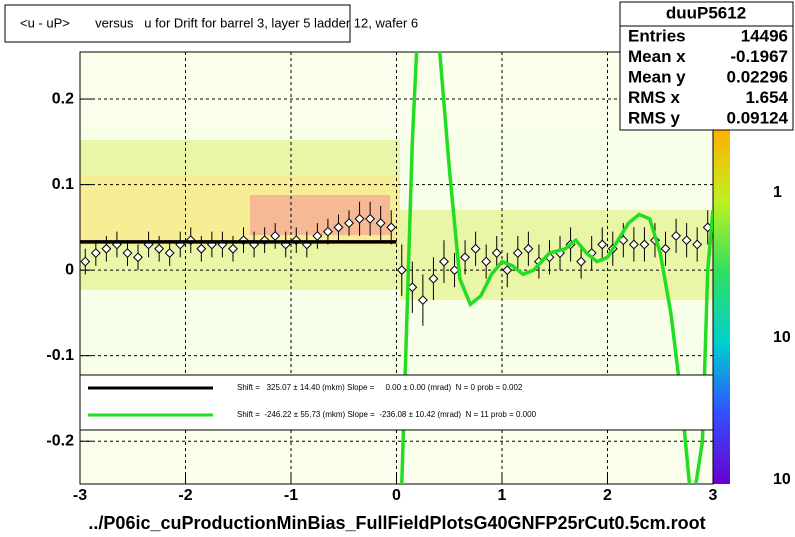  What do you see at coordinates (396, 495) in the screenshot?
I see `x-tick-label: 0` at bounding box center [396, 495].